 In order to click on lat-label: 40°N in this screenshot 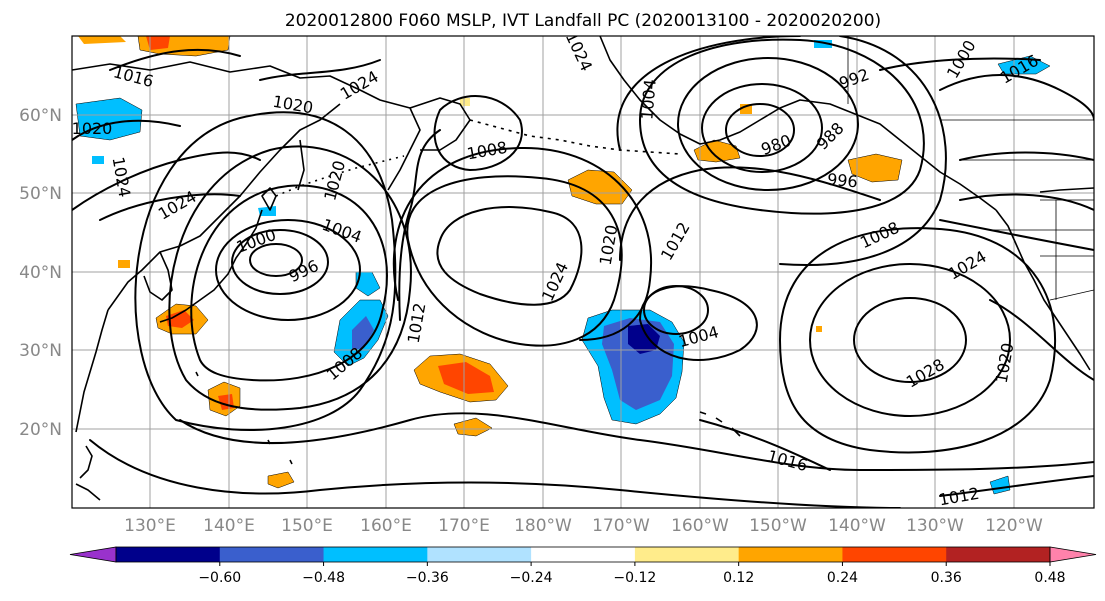, I will do `click(40, 273)`.